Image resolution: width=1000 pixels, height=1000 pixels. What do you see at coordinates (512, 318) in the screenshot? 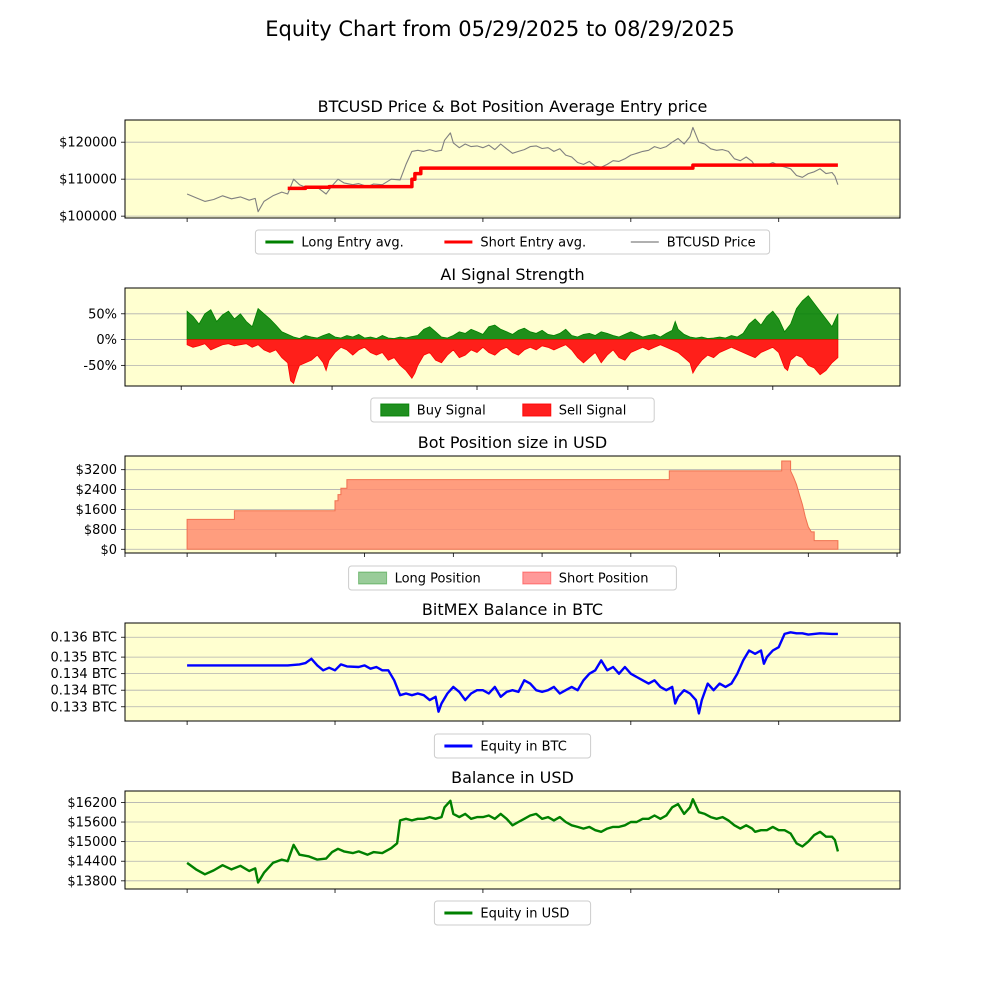
I see `buy-signal-area` at bounding box center [512, 318].